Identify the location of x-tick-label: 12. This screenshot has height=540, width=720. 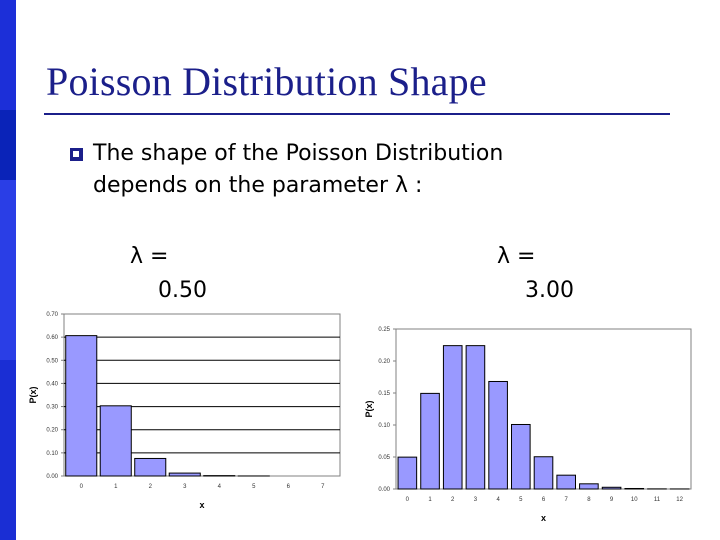
(679, 500).